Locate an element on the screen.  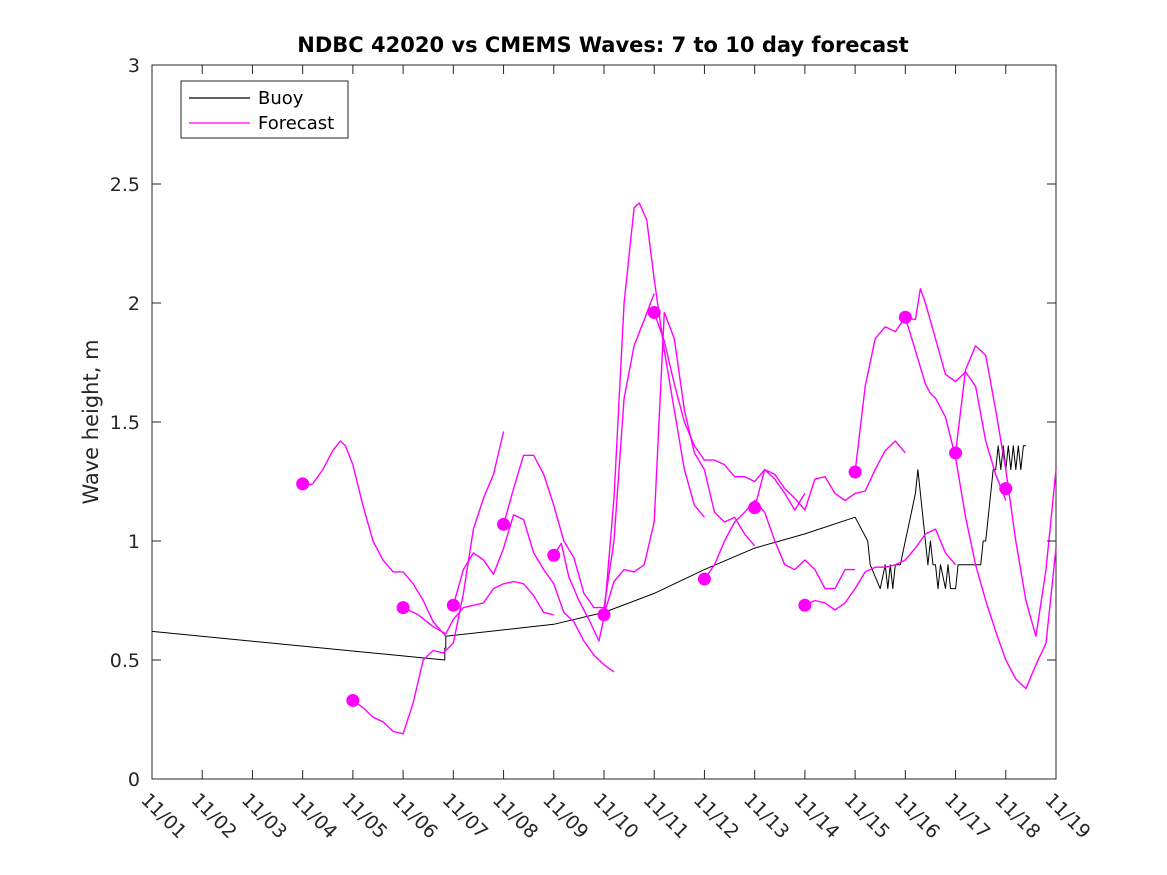
x-tick-label: 11/12 is located at coordinates (716, 816).